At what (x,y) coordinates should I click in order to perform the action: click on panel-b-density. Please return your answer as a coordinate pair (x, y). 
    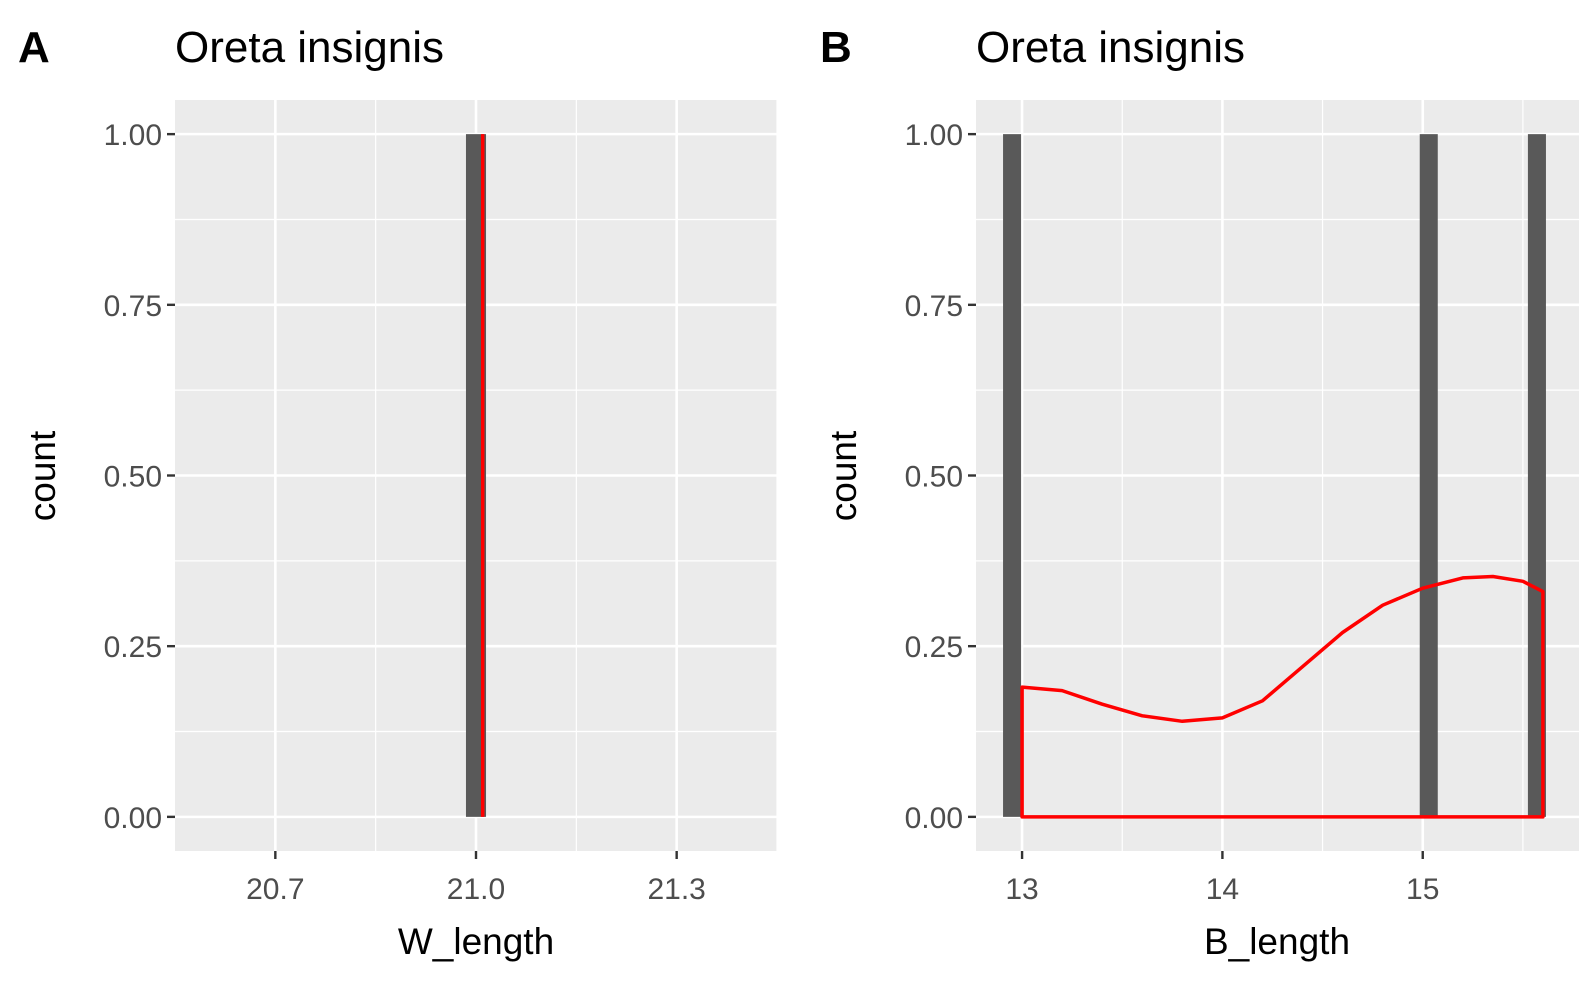
    Looking at the image, I should click on (1282, 696).